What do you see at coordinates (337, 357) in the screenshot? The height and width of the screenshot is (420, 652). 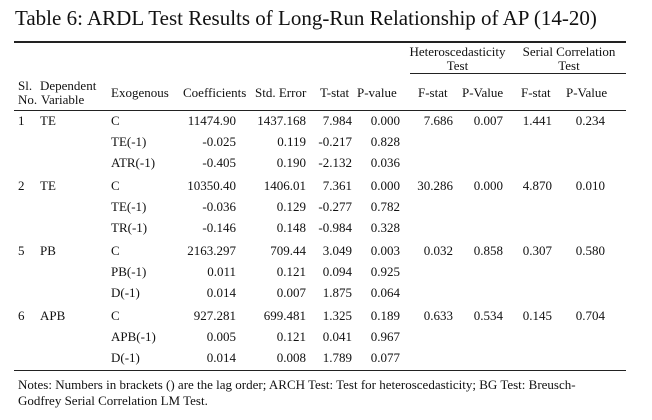 I see `cell-t: 1.789` at bounding box center [337, 357].